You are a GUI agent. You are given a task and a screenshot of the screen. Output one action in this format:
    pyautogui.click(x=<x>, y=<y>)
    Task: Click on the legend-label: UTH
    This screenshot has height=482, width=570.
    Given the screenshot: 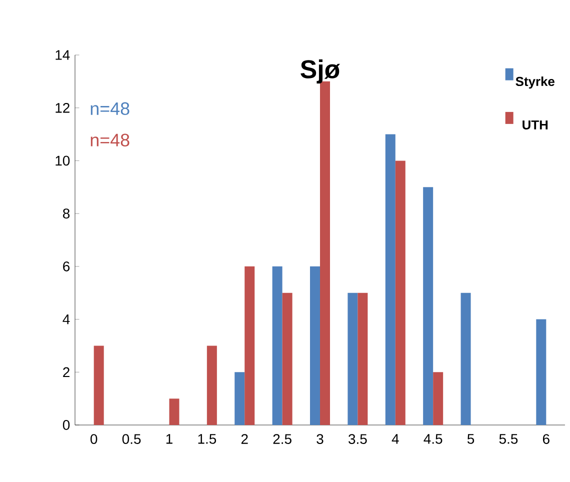 What is the action you would take?
    pyautogui.click(x=535, y=125)
    